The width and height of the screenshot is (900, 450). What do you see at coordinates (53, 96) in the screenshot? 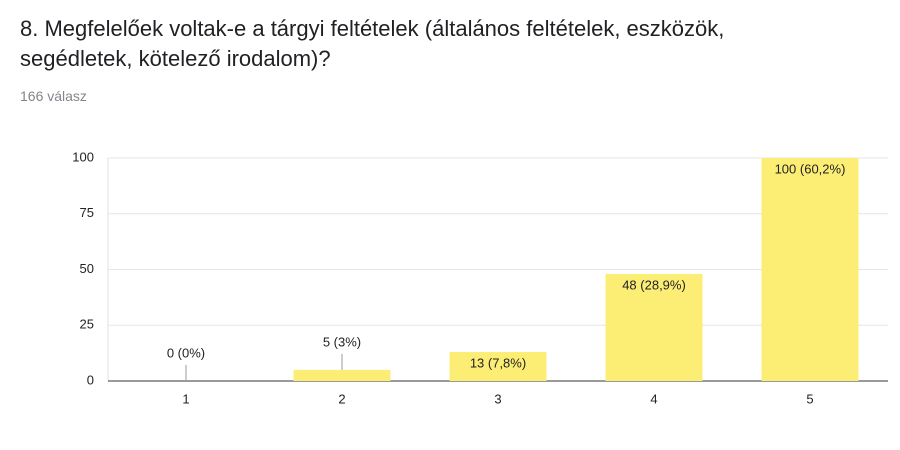
I see `response-count: 166 válasz` at bounding box center [53, 96].